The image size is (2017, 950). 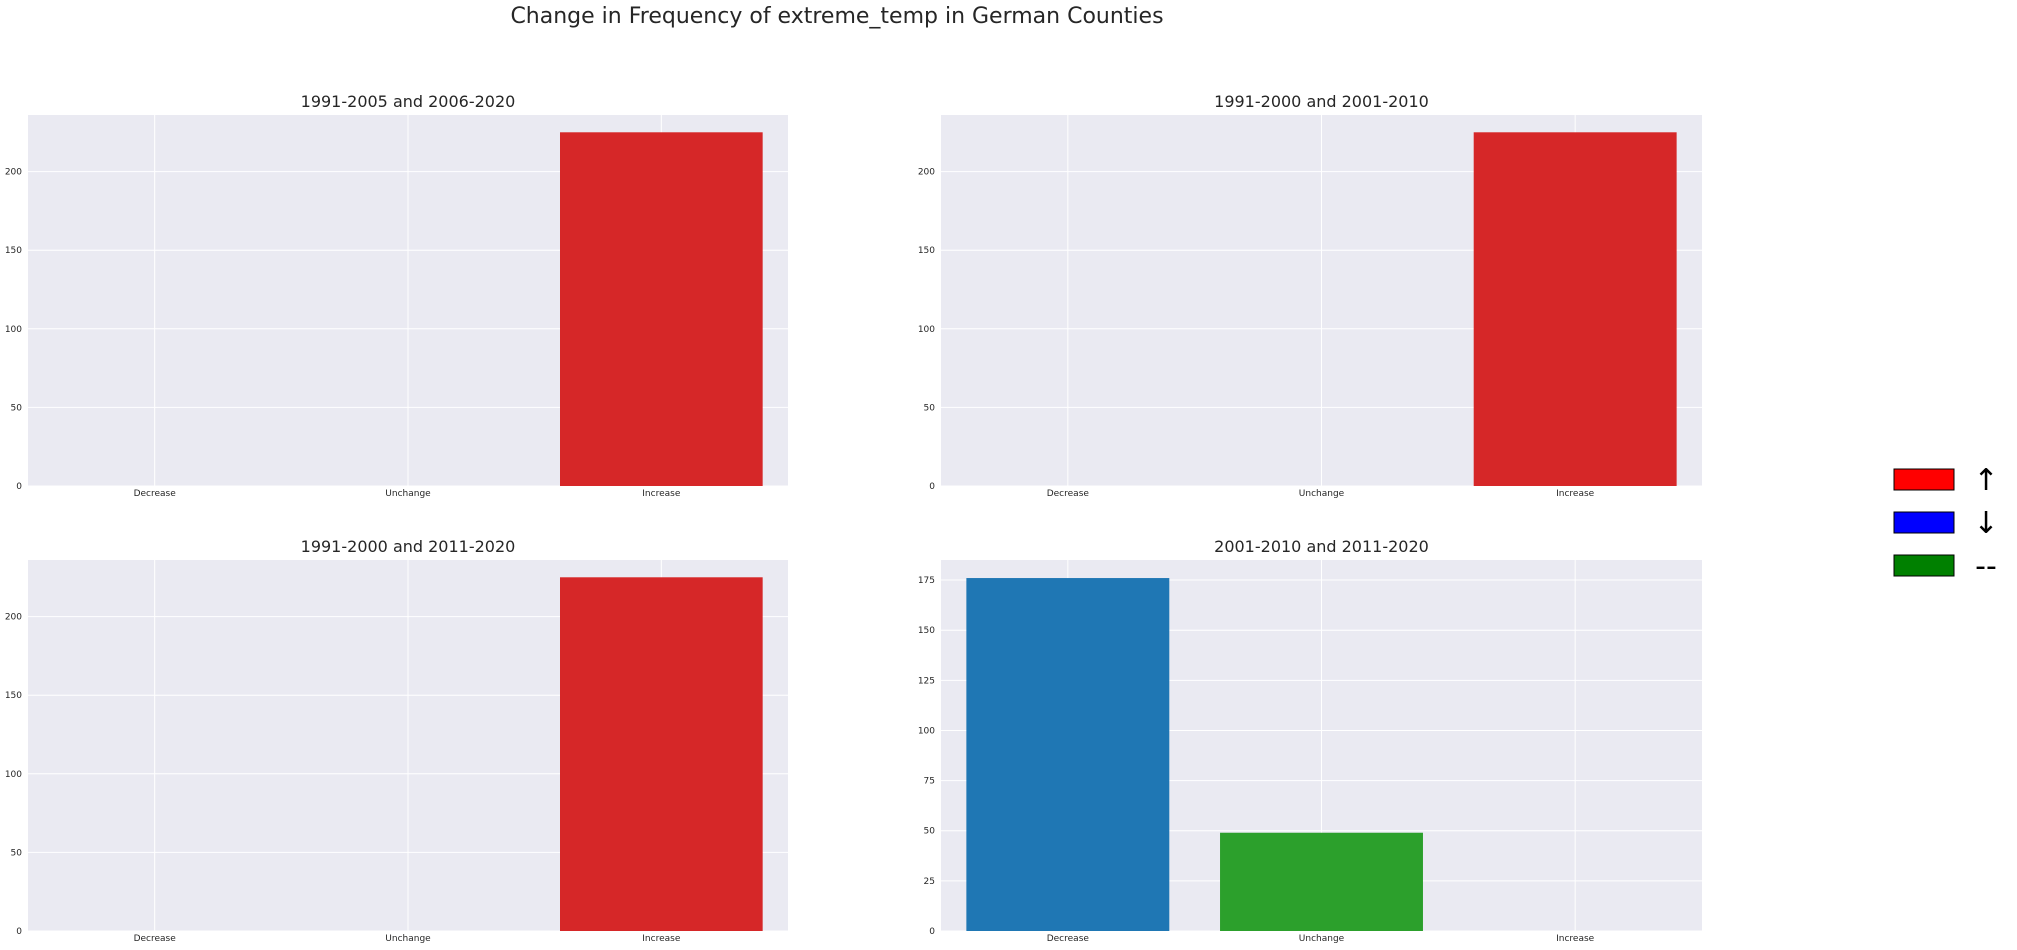 What do you see at coordinates (408, 546) in the screenshot?
I see `chart-title: 1991-2000 and 2011-2020` at bounding box center [408, 546].